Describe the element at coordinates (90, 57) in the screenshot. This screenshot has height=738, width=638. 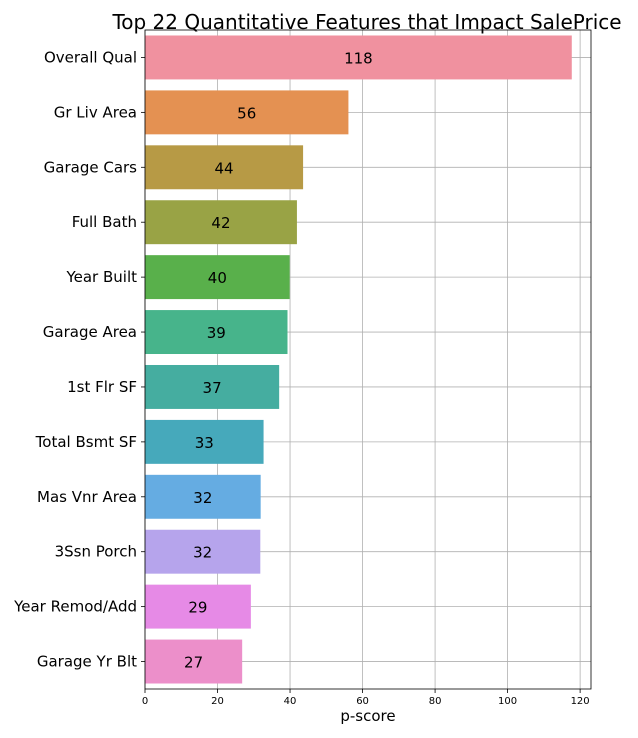
I see `category-label: Overall Qual` at that location.